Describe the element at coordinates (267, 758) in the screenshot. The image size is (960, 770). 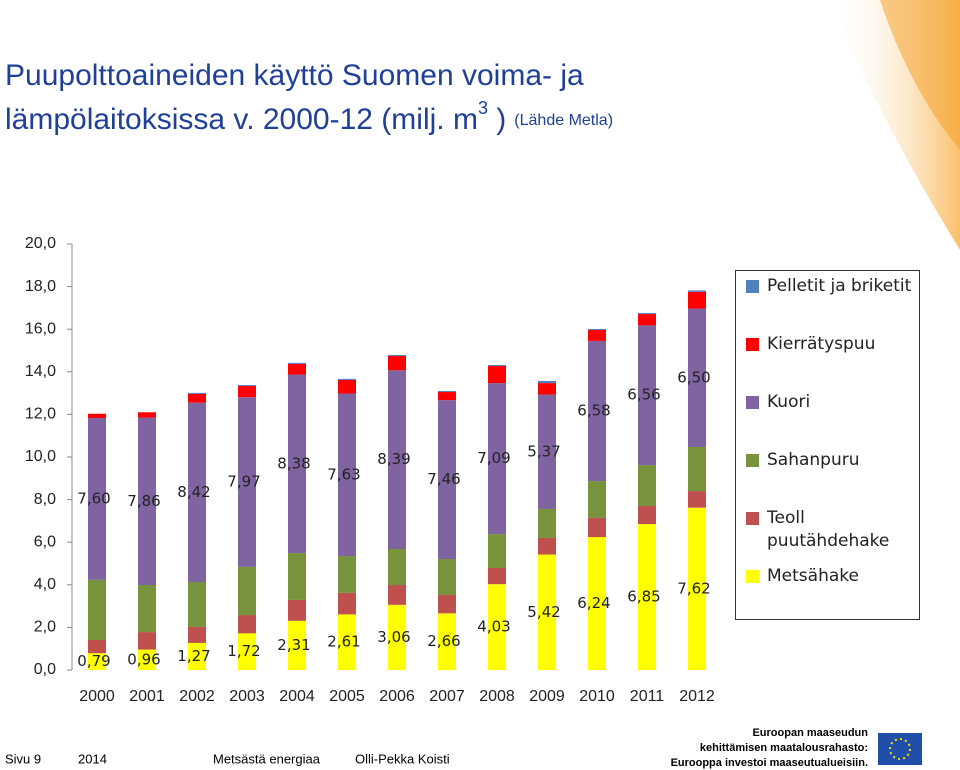
I see `footer-text: Metsästä energiaa` at that location.